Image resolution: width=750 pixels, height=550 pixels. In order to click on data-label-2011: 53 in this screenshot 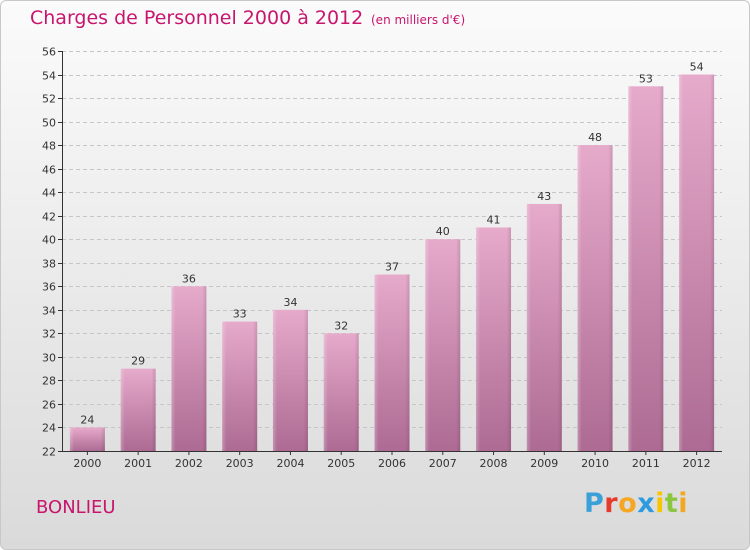, I will do `click(646, 78)`.